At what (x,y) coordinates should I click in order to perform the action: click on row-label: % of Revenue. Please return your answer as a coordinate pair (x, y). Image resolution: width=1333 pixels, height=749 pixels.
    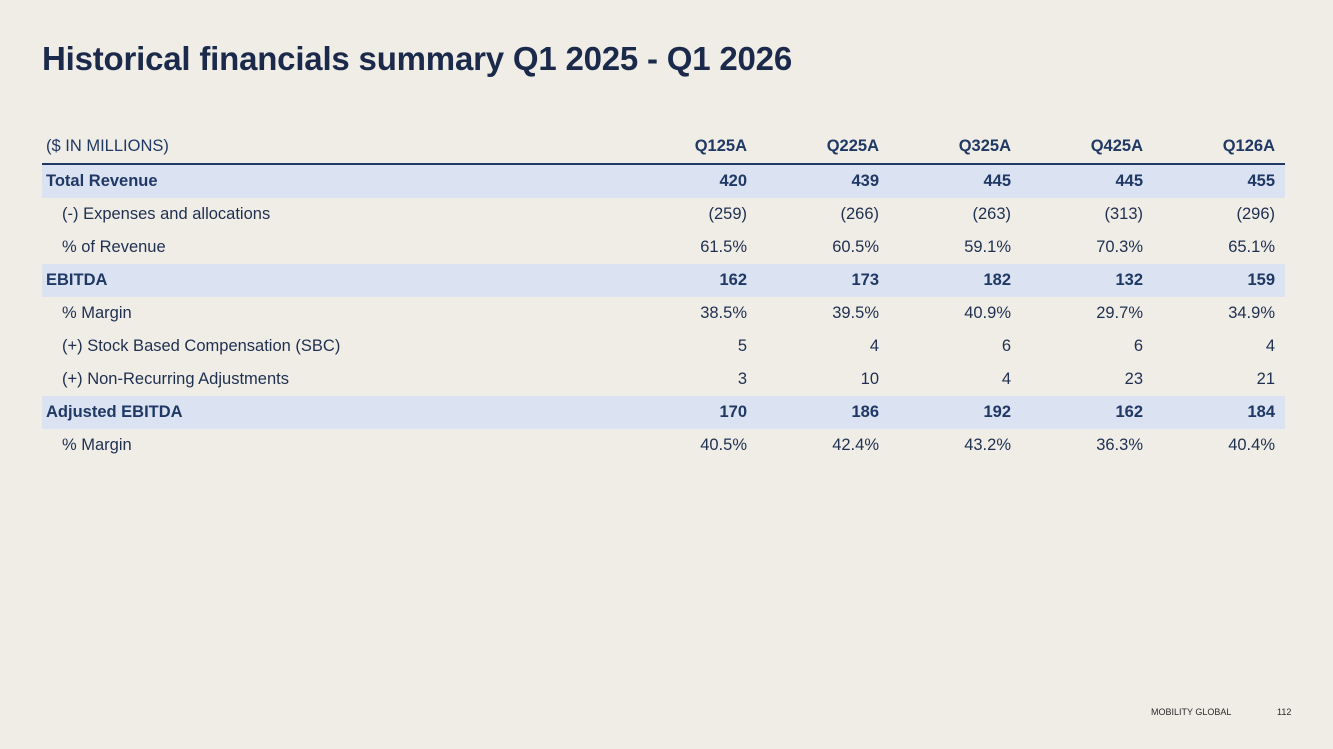
    Looking at the image, I should click on (114, 247).